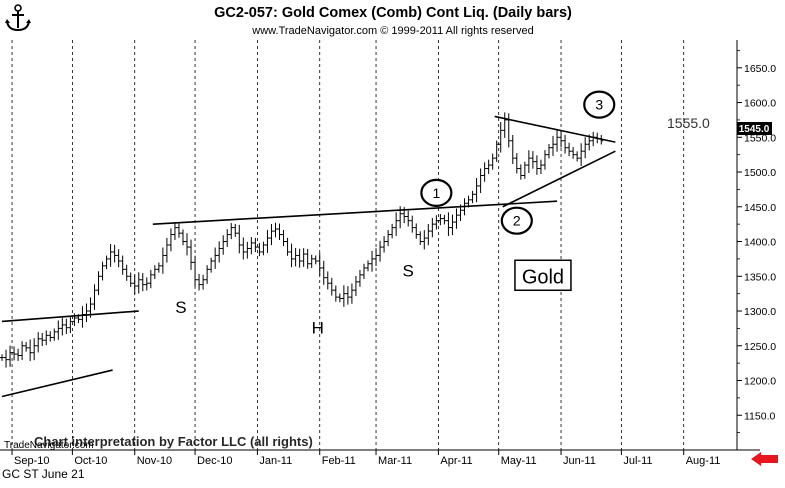 The height and width of the screenshot is (488, 785). What do you see at coordinates (31, 461) in the screenshot?
I see `x-tick-label-sep-10: Sep-10` at bounding box center [31, 461].